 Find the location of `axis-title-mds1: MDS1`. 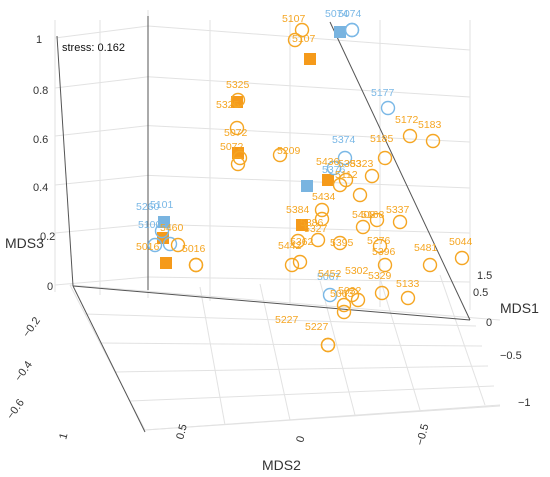

axis-title-mds1: MDS1 is located at coordinates (519, 308).